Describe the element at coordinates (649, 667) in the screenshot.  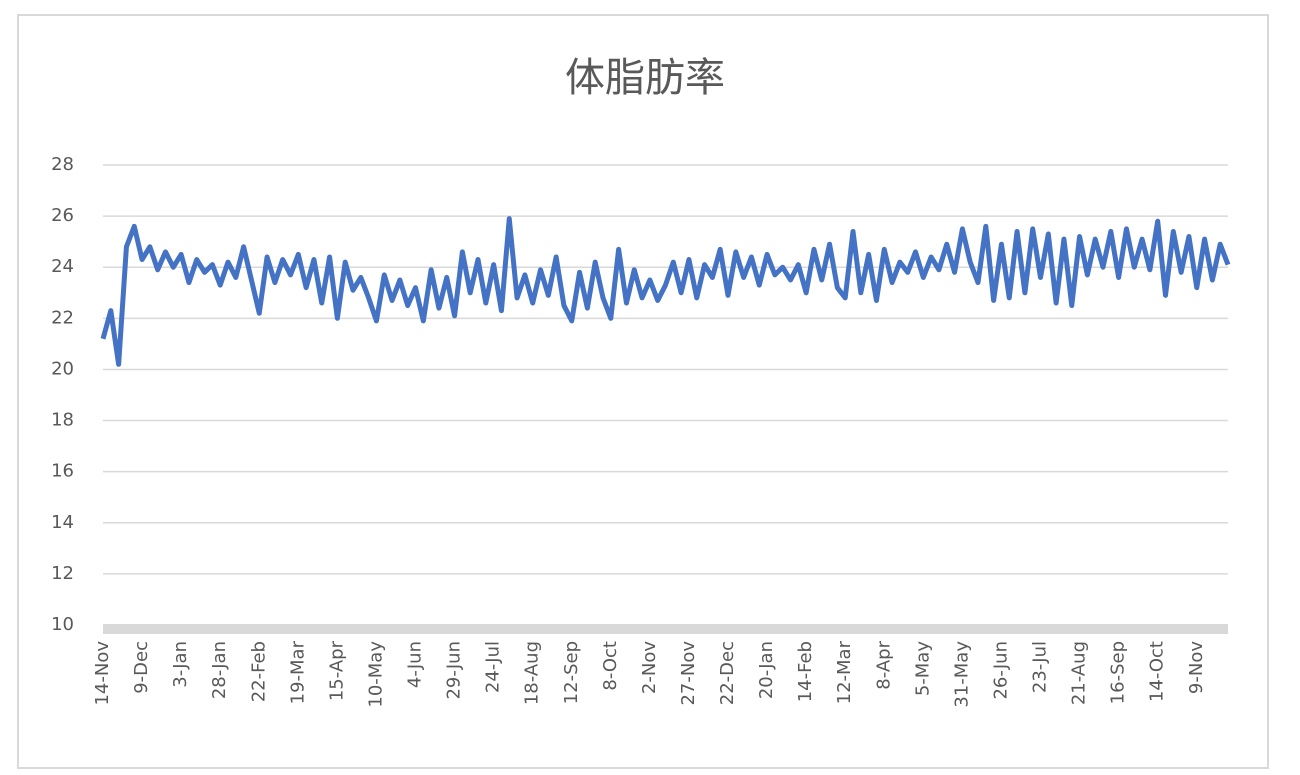
I see `x-tick-label: 2-Nov` at that location.